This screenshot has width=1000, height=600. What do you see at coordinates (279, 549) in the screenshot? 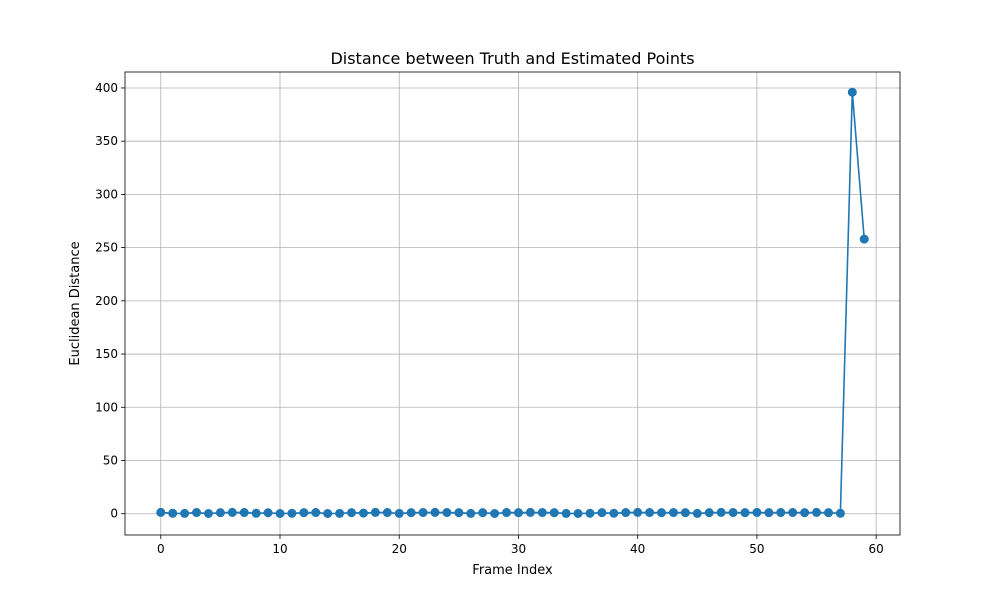
I see `x-tick-label: 10` at bounding box center [279, 549].